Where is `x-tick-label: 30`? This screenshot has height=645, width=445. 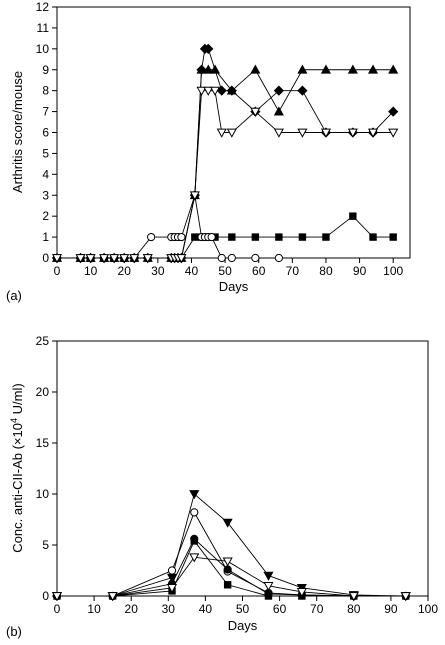 x-tick-label: 30 is located at coordinates (169, 609).